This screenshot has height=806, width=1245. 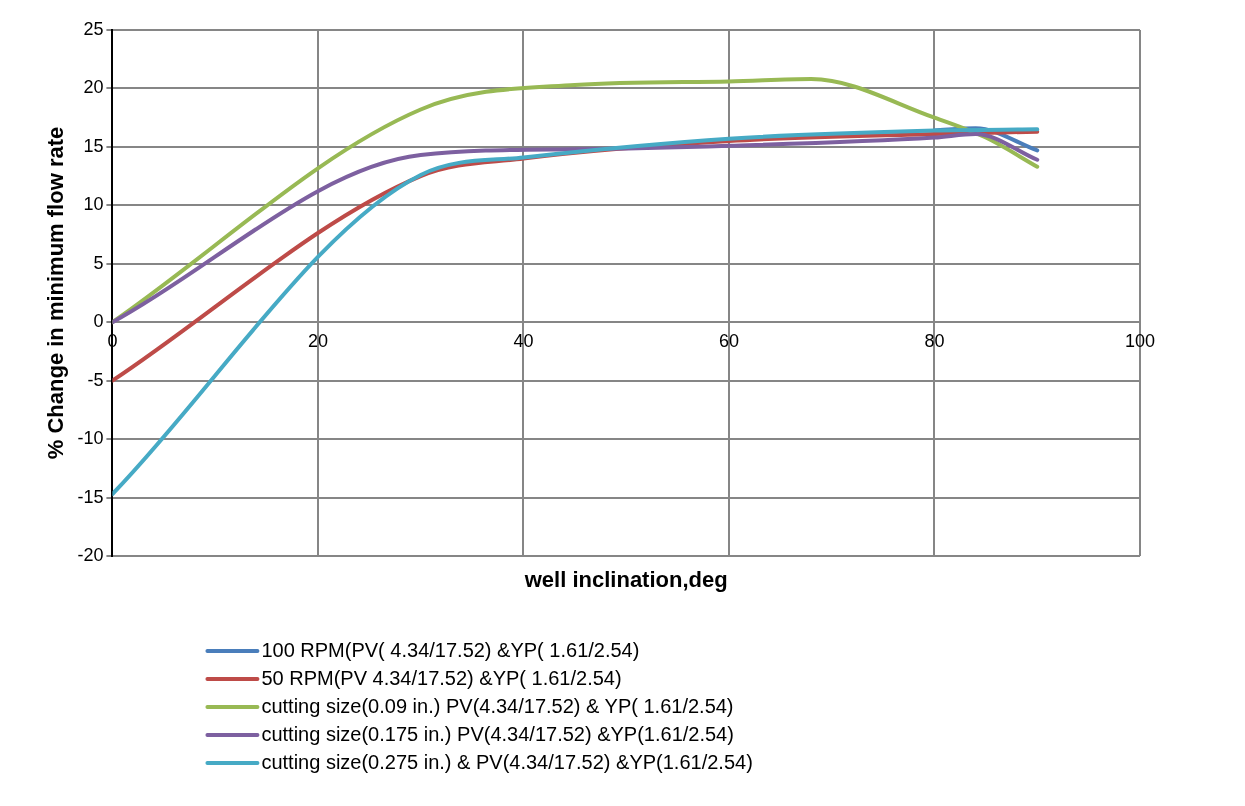 I want to click on y-tick-label: 0, so click(x=98, y=321).